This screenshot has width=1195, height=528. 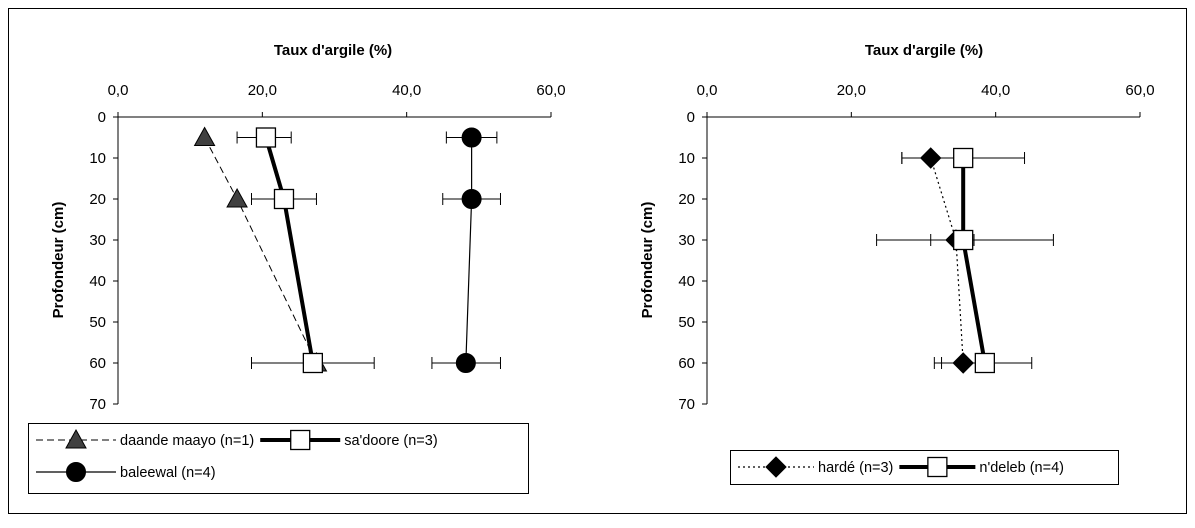 I want to click on legend-label: sa'doore (n=3), so click(x=390, y=441).